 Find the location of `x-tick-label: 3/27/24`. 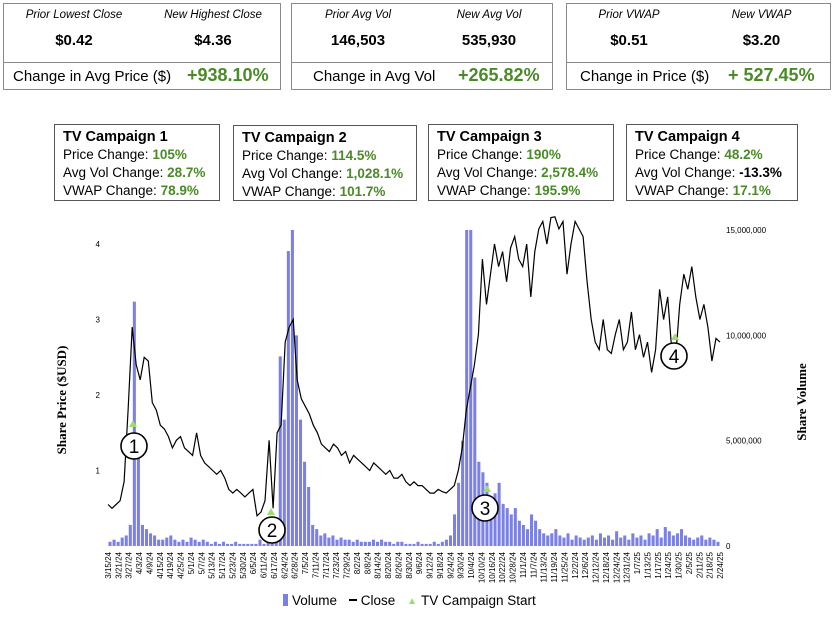

x-tick-label: 3/27/24 is located at coordinates (129, 564).